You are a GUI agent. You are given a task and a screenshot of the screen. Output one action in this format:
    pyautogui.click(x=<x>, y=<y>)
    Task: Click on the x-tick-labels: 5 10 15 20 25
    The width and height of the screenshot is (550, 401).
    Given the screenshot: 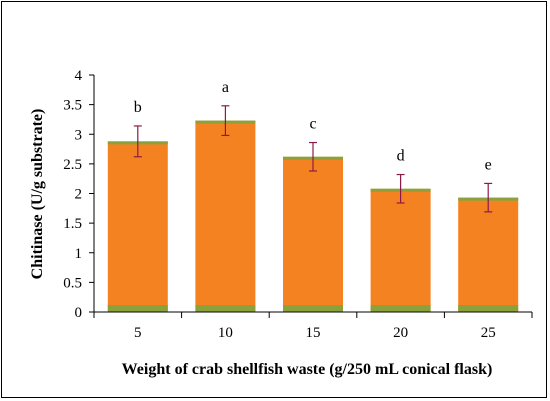 What is the action you would take?
    pyautogui.click(x=315, y=333)
    